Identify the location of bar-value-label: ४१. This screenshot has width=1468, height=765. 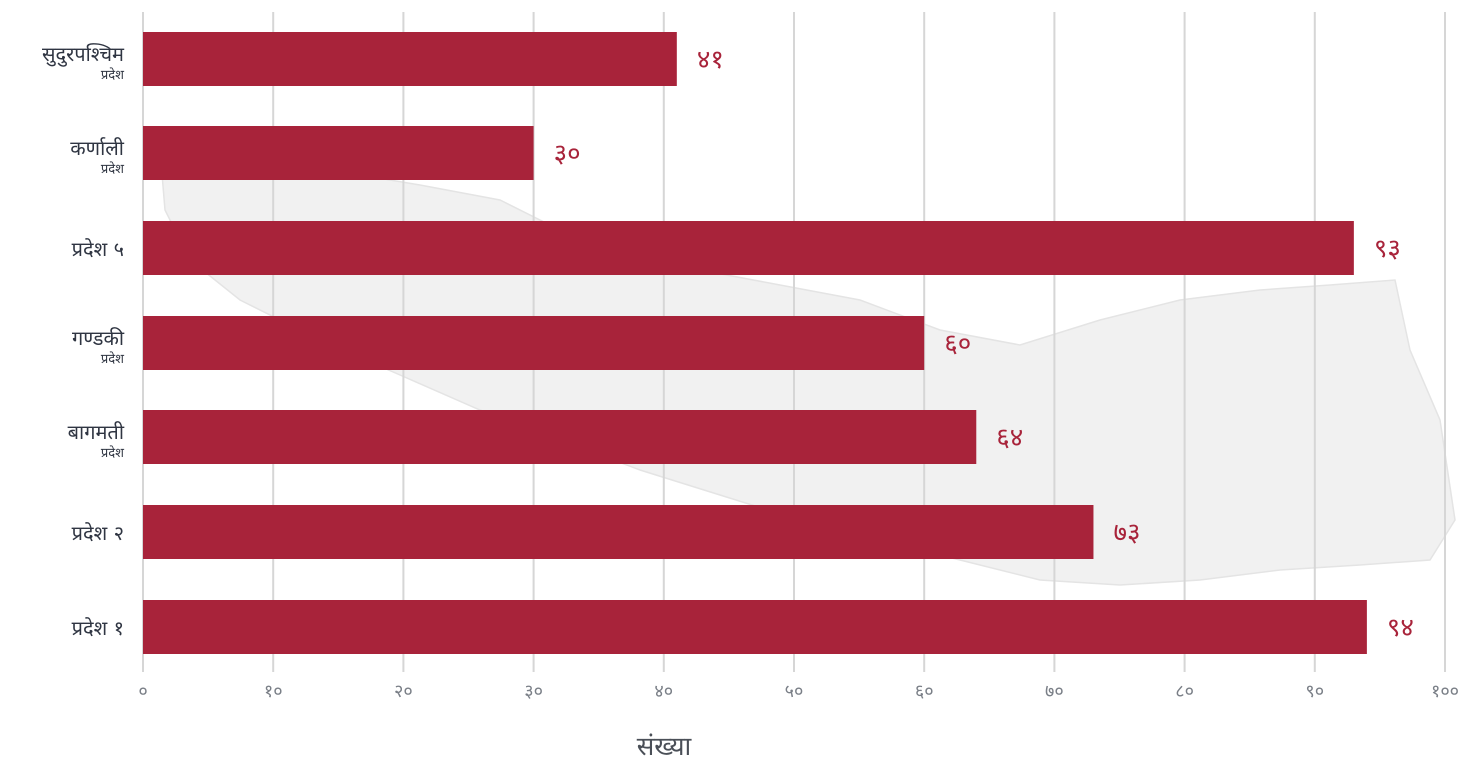
(710, 60).